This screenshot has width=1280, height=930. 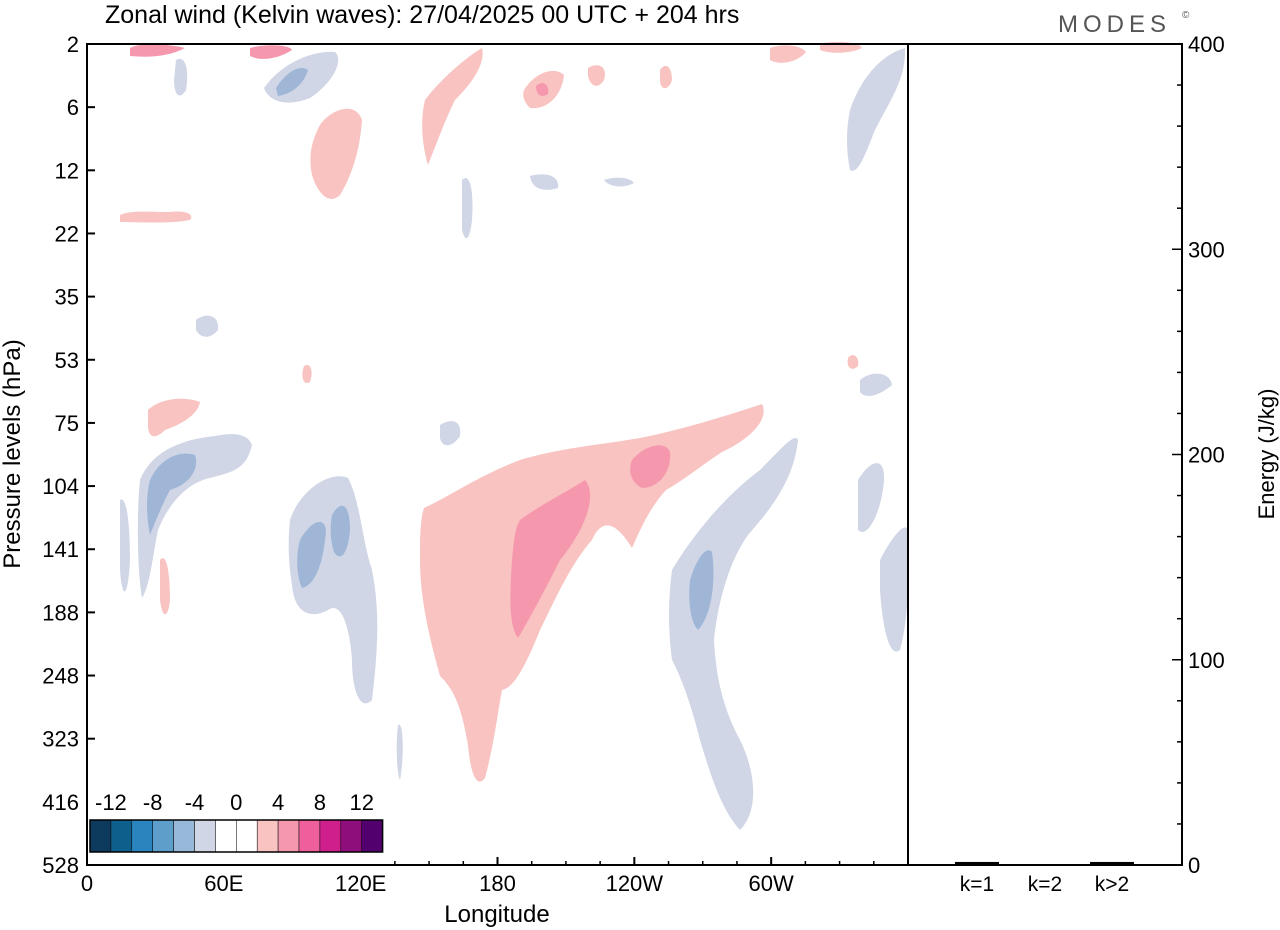 What do you see at coordinates (771, 883) in the screenshot?
I see `longitude-tick-label: 60W` at bounding box center [771, 883].